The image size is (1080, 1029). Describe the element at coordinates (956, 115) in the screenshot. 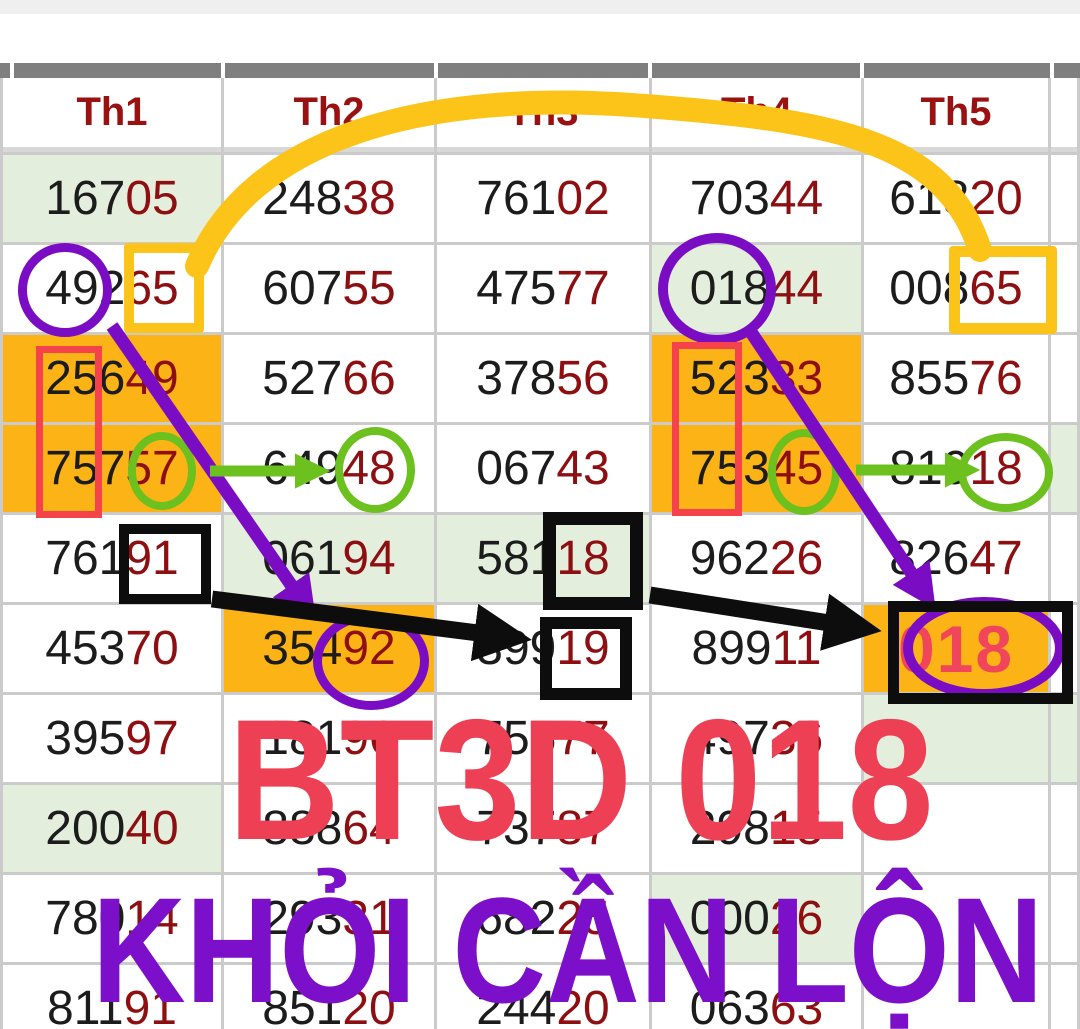

I see `column-header-th5: Th5` at that location.